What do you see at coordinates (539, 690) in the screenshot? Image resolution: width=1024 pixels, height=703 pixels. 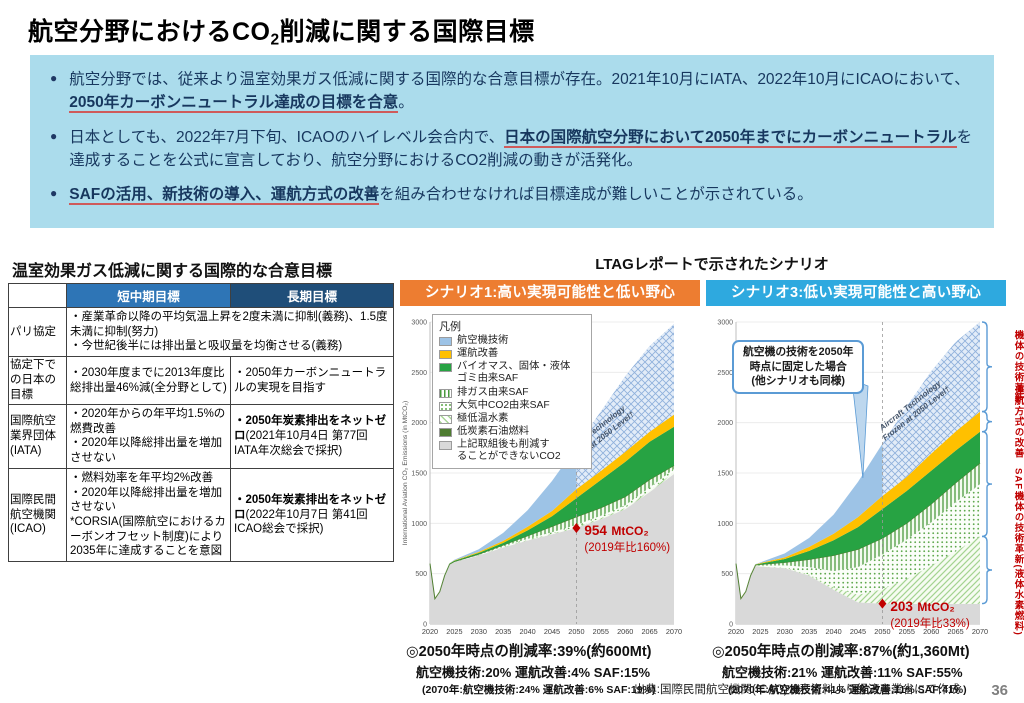 I see `scenario1-breakdown-2070: (2070年:航空機技術:24% 運航改善:6% SAF:19%)` at bounding box center [539, 690].